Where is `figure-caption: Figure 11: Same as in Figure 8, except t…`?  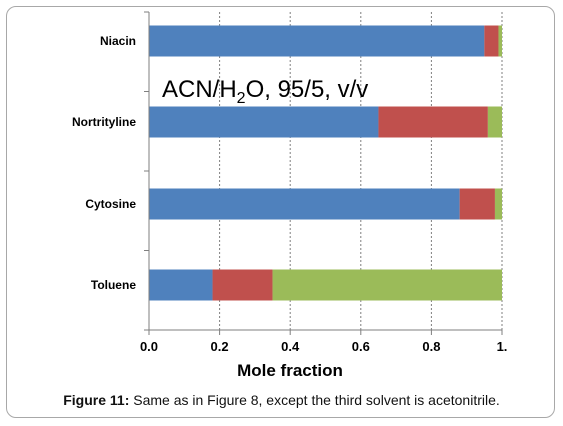
figure-caption: Figure 11: Same as in Figure 8, except t… is located at coordinates (281, 400).